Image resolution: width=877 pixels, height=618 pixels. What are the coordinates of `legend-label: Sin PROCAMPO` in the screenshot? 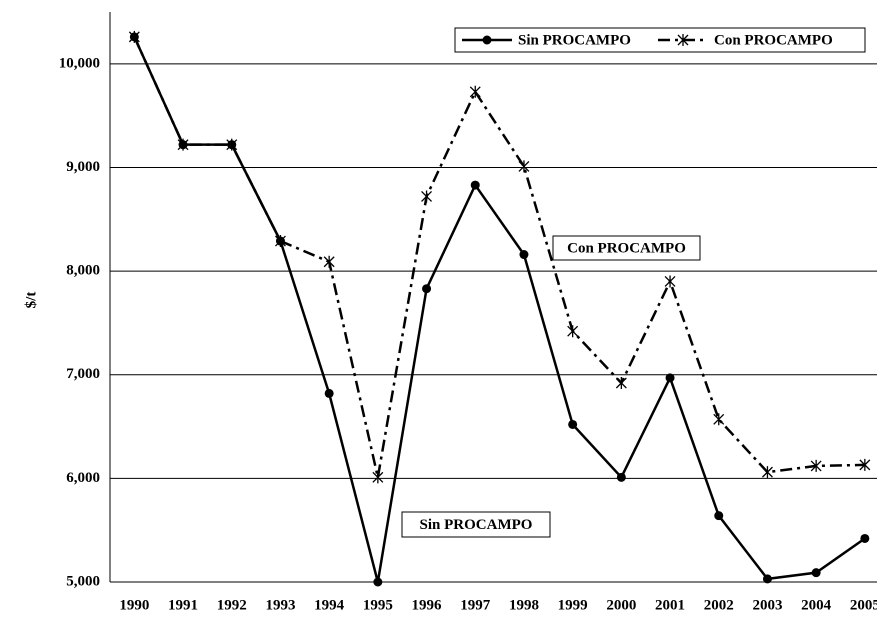 It's located at (574, 40).